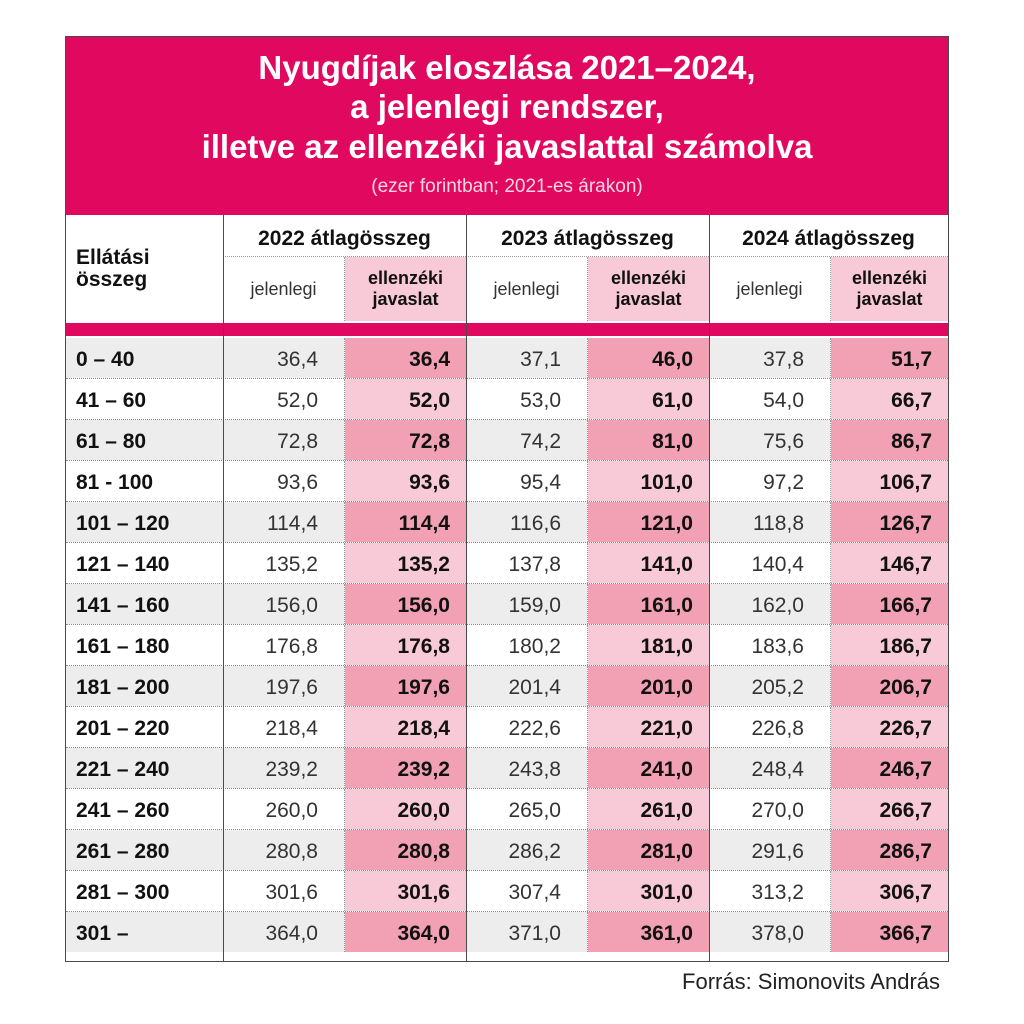 This screenshot has width=1024, height=1024. What do you see at coordinates (889, 481) in the screenshot?
I see `proposal-value-cell: 106,7` at bounding box center [889, 481].